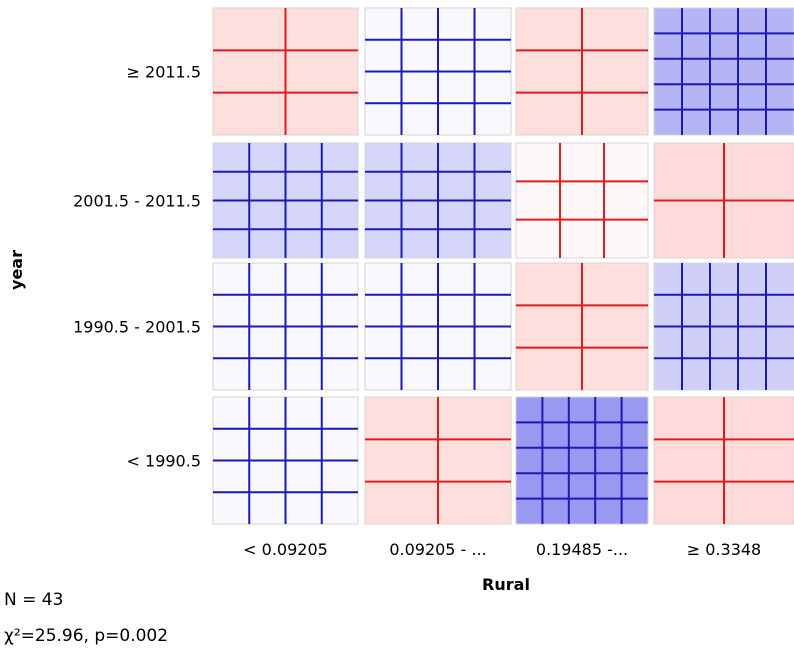 The image size is (794, 654). What do you see at coordinates (137, 327) in the screenshot?
I see `y-tick-label: 1990.5 - 2001.5` at bounding box center [137, 327].